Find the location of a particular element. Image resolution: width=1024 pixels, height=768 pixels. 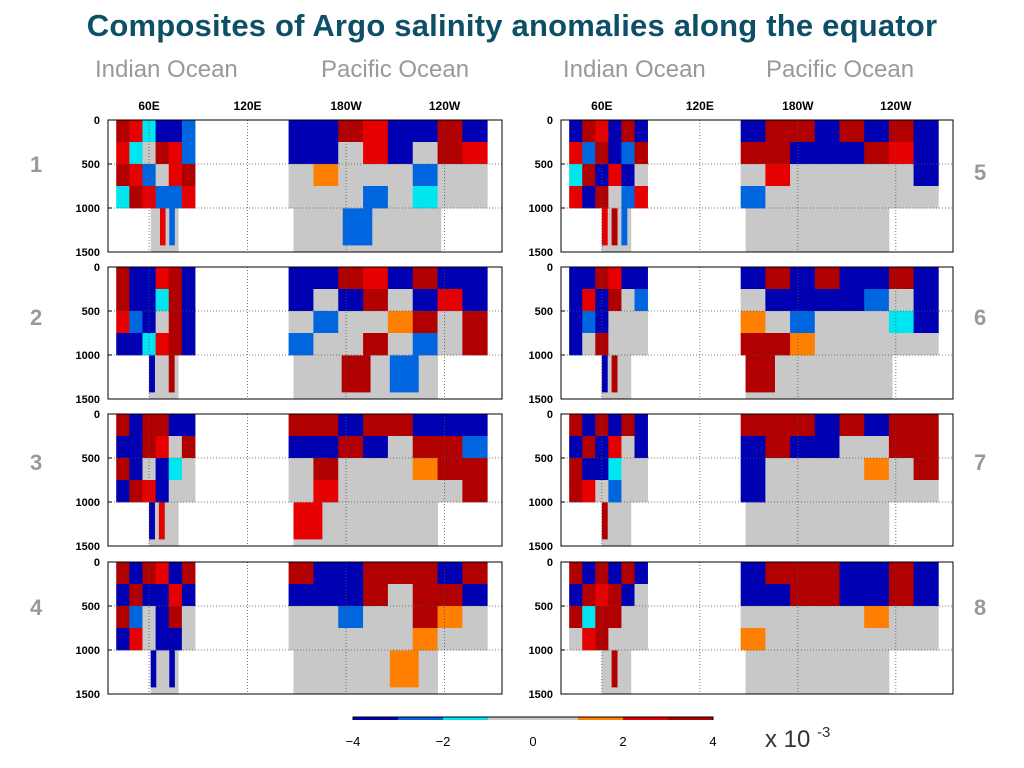

colorbar is located at coordinates (533, 718).